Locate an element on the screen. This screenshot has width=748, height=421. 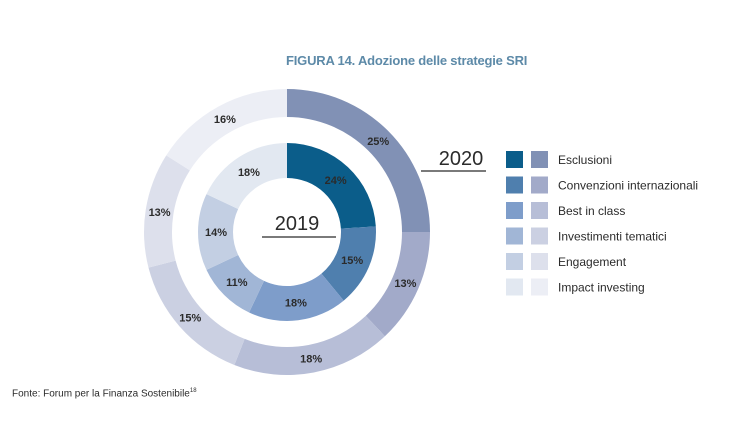
legend-label-engagement: Engagement is located at coordinates (592, 262).